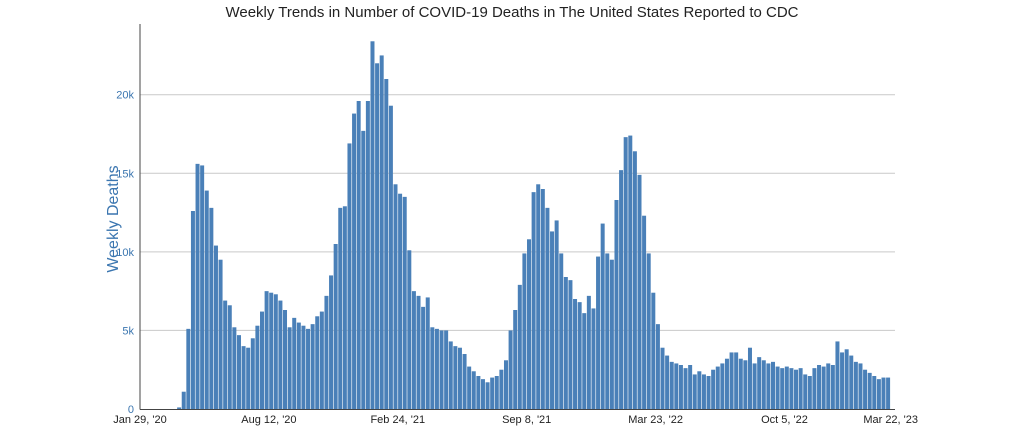 The image size is (1024, 445). I want to click on x-tick-label-2: Feb 24, '21, so click(397, 420).